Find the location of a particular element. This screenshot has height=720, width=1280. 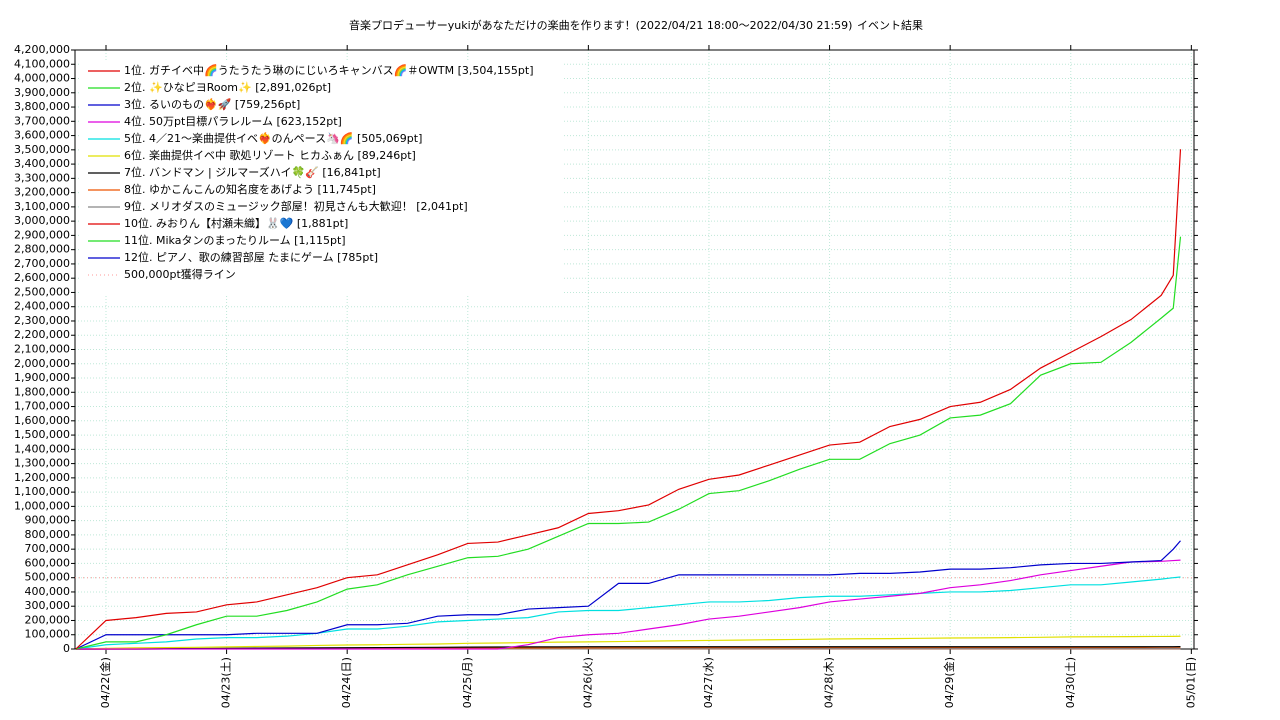

x-tick-label: 04/27(水) is located at coordinates (708, 682).